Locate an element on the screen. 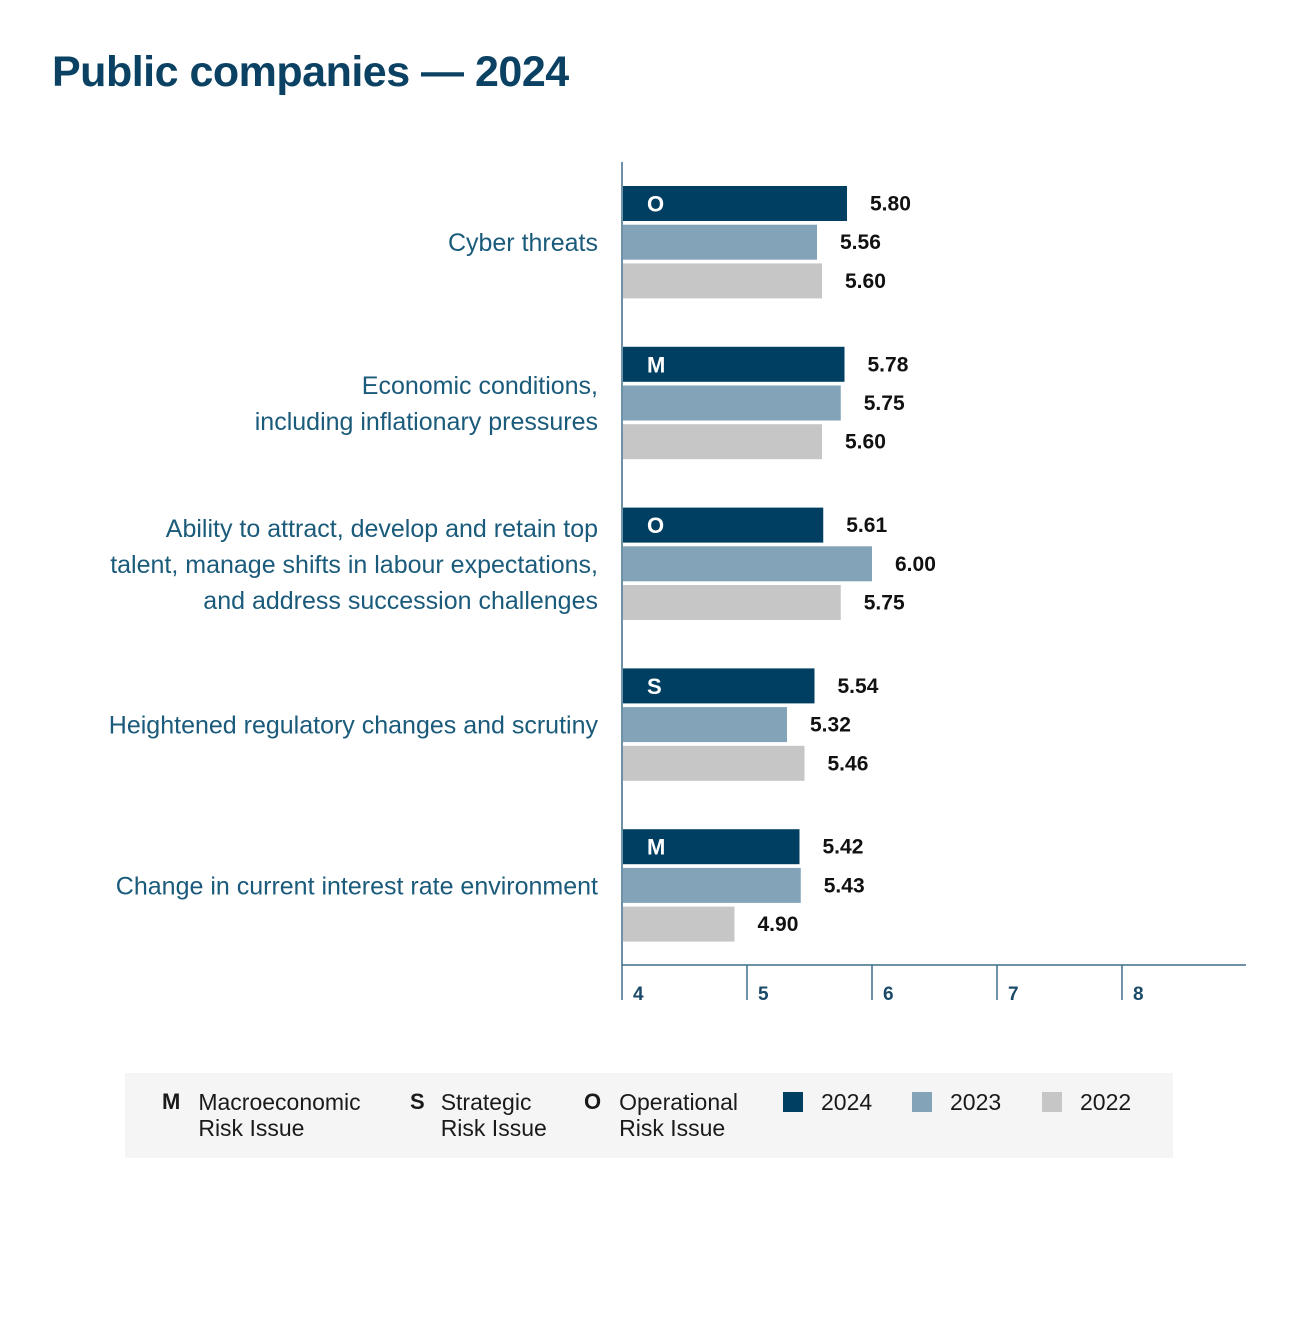 The height and width of the screenshot is (1344, 1300). category-label-1-line-0: Economic conditions, is located at coordinates (480, 386).